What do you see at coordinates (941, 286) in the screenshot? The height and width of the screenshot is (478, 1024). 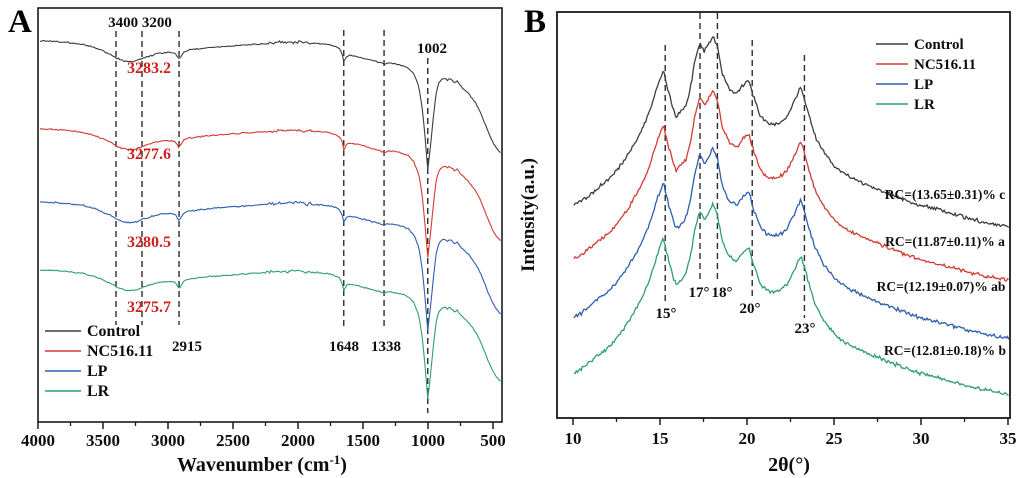 I see `rc-annotation: RC=(12.19±0.07)% ab` at bounding box center [941, 286].